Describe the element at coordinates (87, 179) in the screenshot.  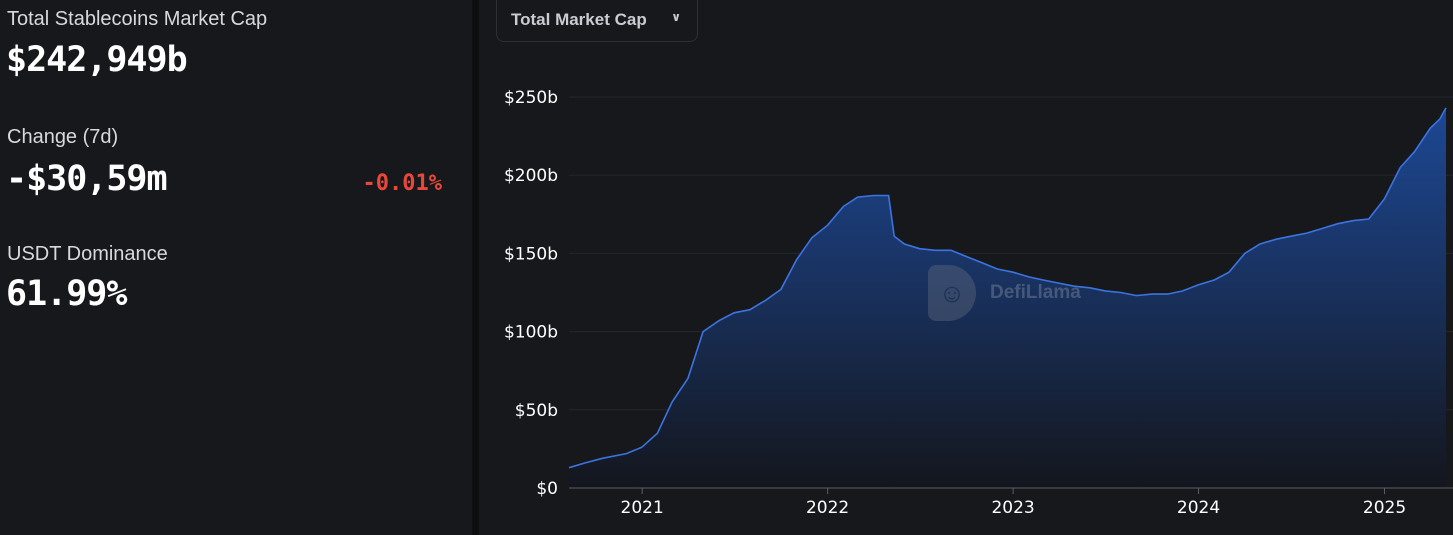
I see `change-value: -$30,59m` at that location.